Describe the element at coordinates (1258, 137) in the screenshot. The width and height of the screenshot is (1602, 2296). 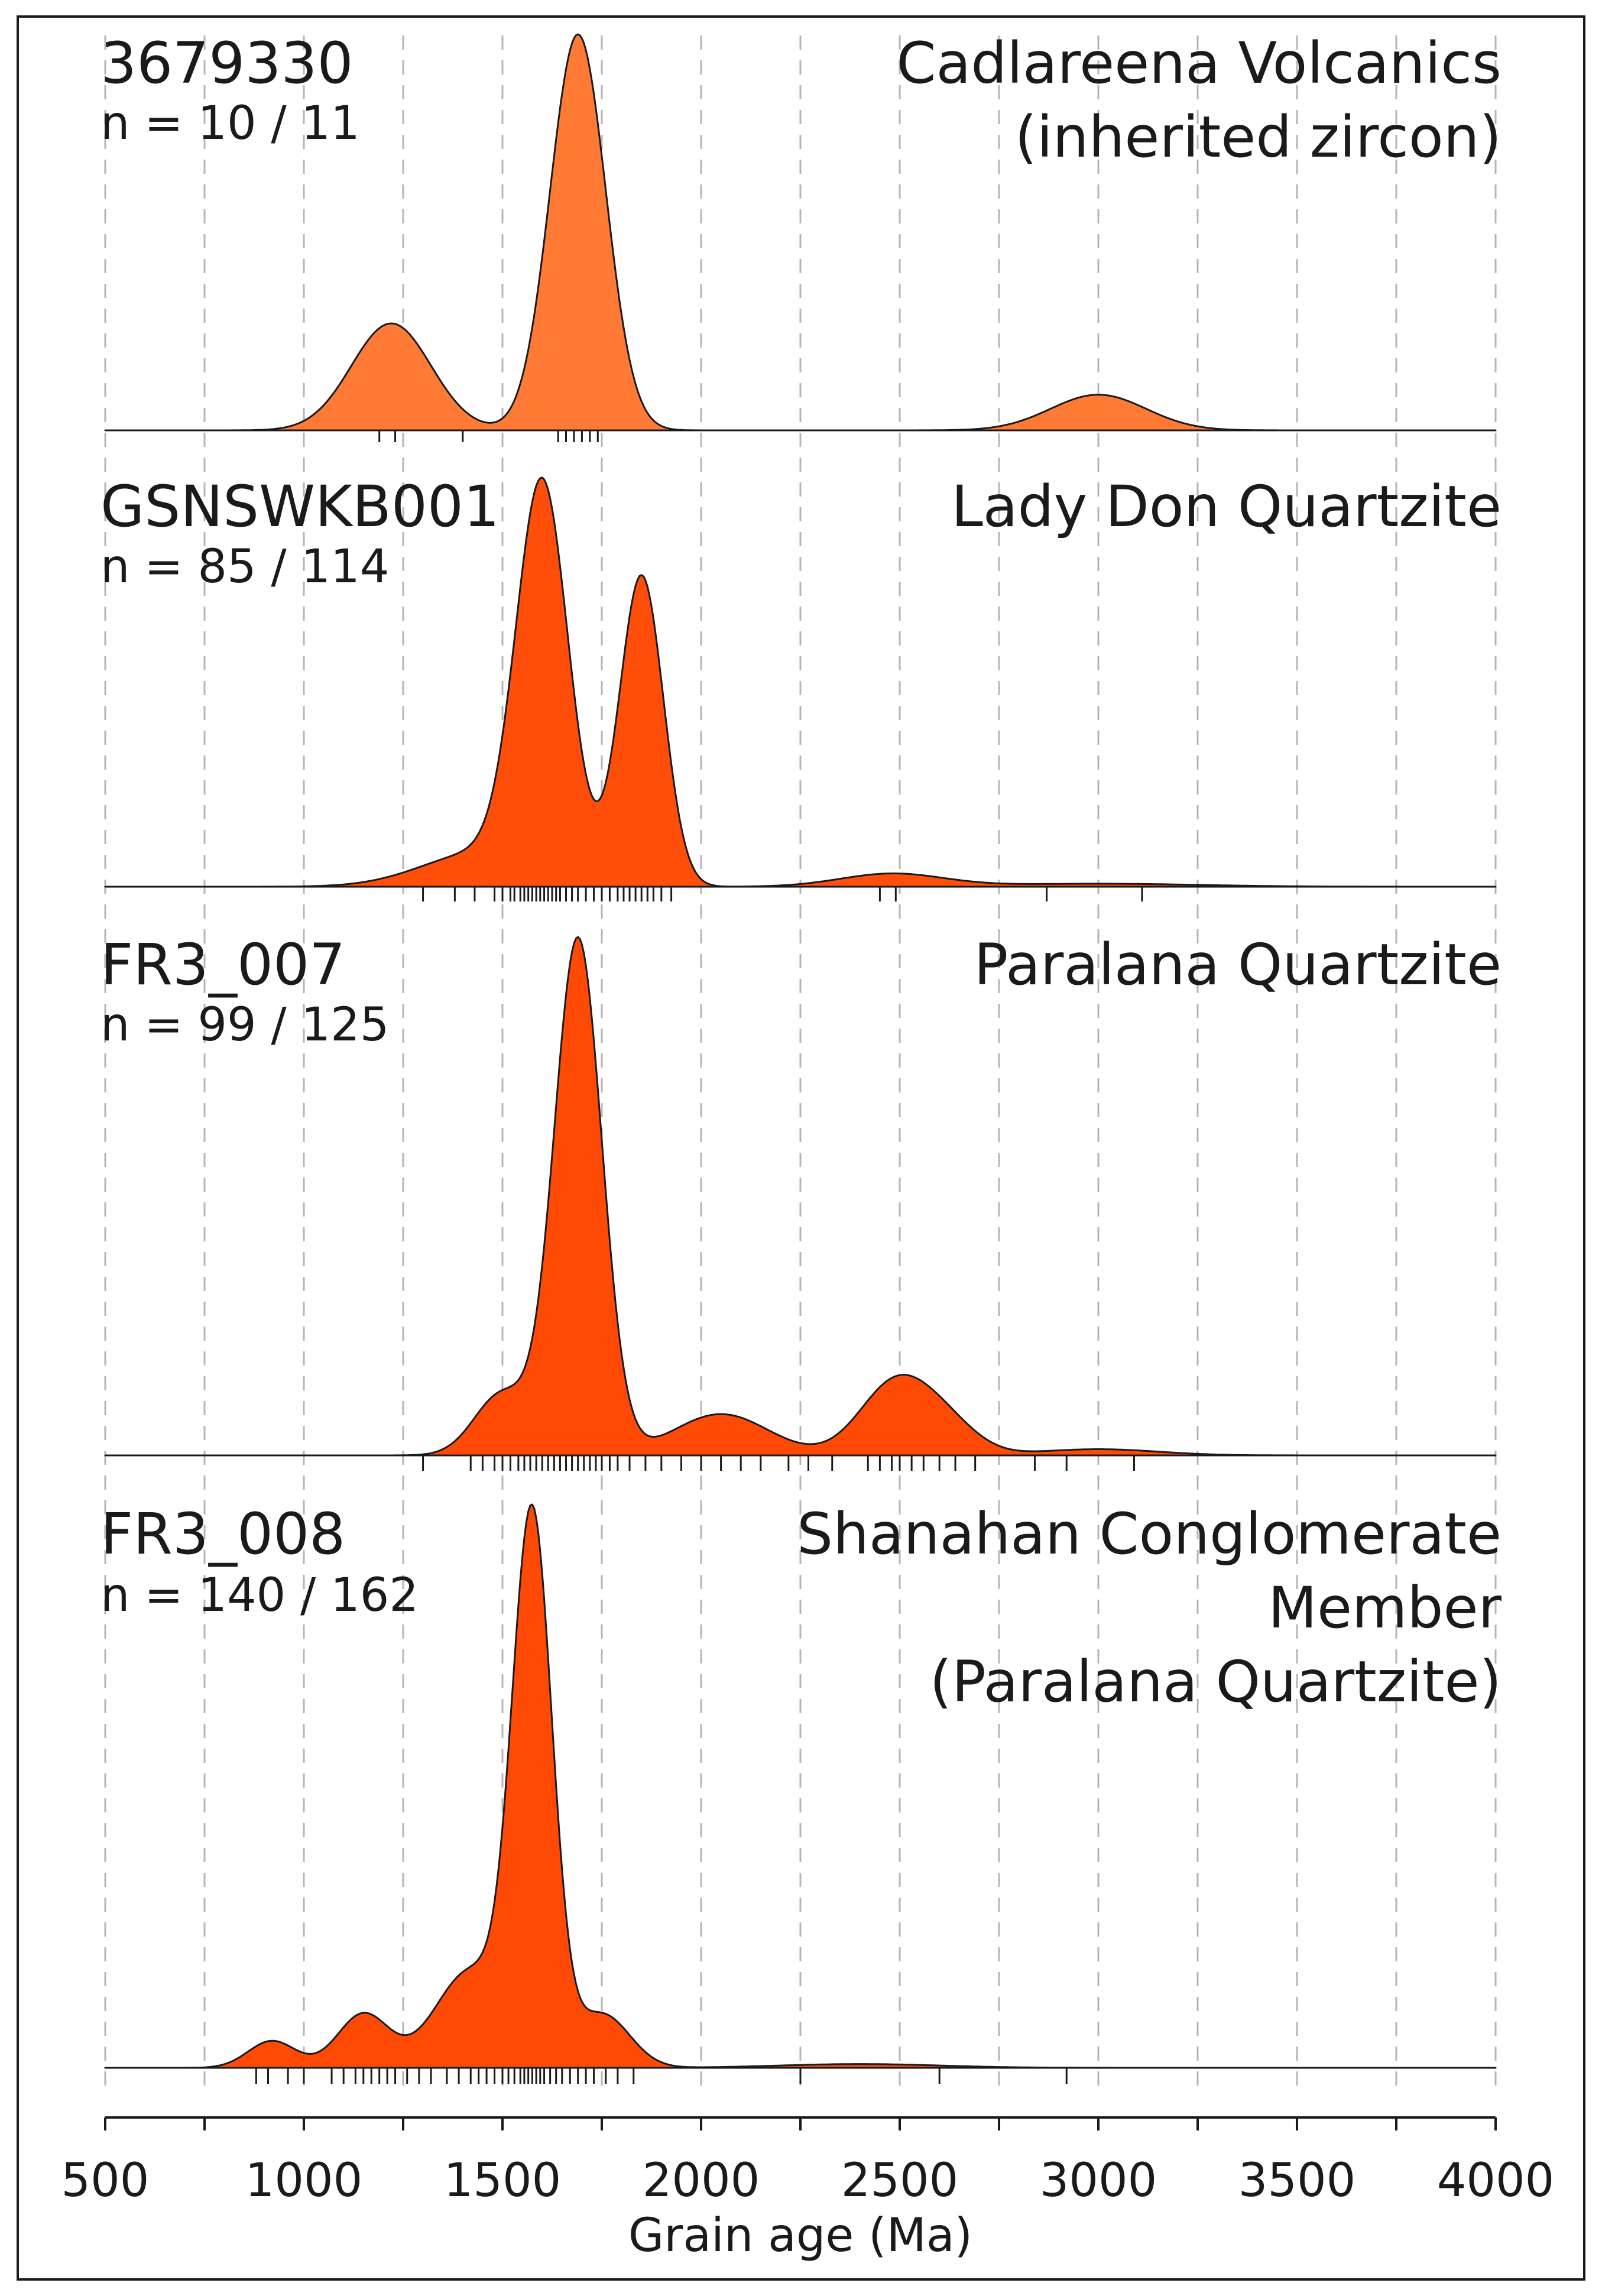
I see `unit-name-line: (inherited zircon)` at that location.